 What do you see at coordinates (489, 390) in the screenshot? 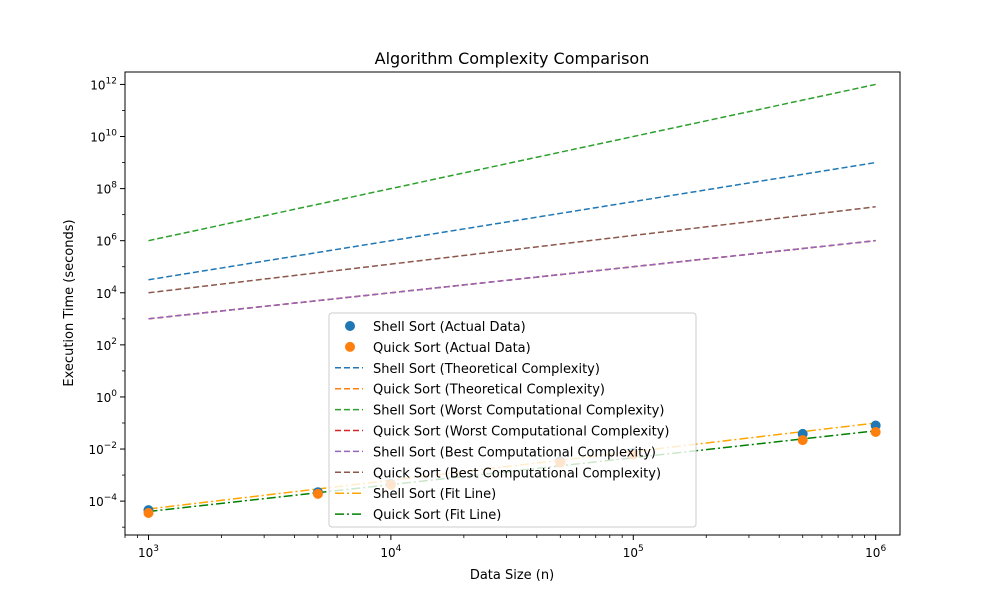
I see `legend-label: Quick Sort (Theoretical Complexity)` at bounding box center [489, 390].